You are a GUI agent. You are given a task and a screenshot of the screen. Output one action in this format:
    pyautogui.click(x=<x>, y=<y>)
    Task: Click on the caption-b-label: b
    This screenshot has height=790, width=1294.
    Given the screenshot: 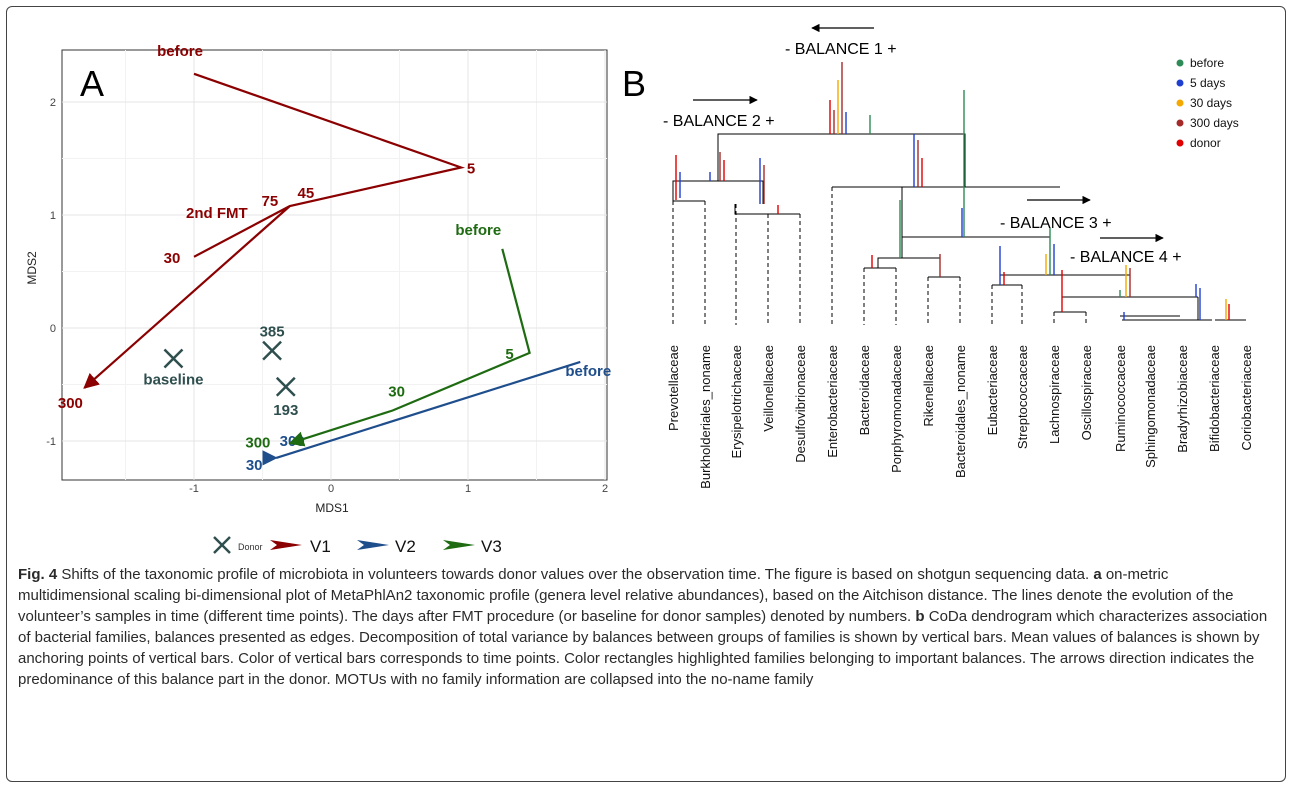 What is the action you would take?
    pyautogui.click(x=919, y=616)
    